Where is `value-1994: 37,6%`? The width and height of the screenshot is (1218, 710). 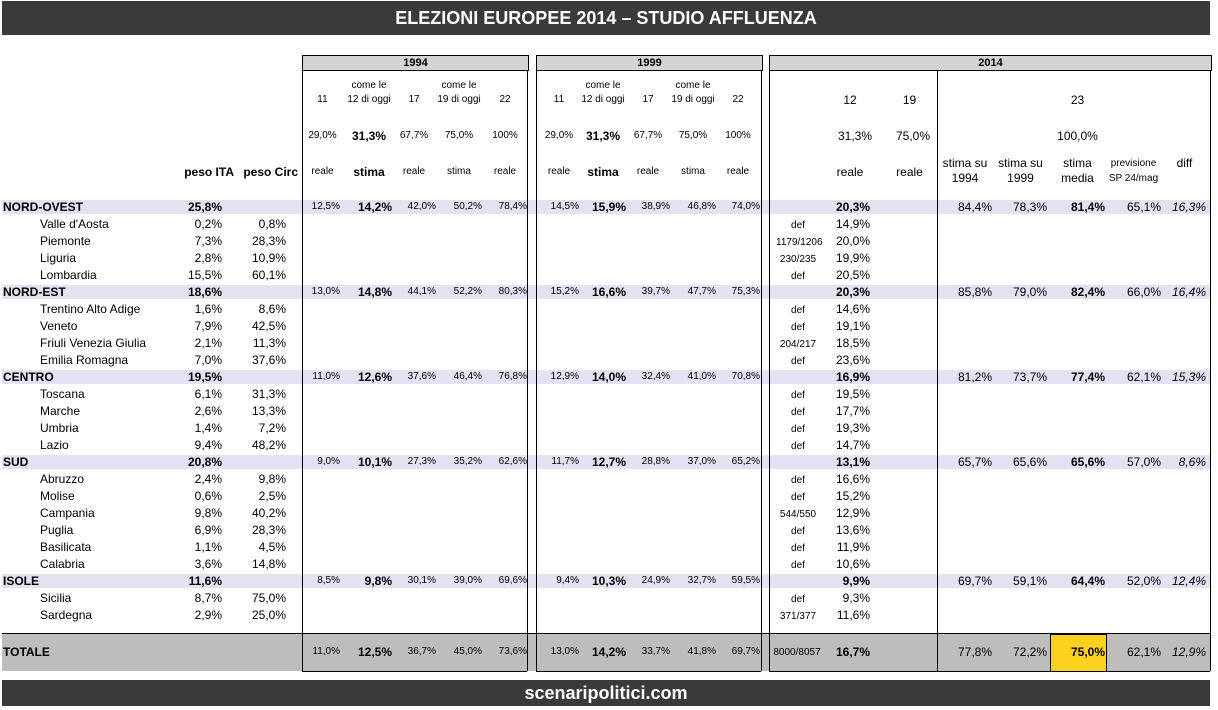 value-1994: 37,6% is located at coordinates (421, 376).